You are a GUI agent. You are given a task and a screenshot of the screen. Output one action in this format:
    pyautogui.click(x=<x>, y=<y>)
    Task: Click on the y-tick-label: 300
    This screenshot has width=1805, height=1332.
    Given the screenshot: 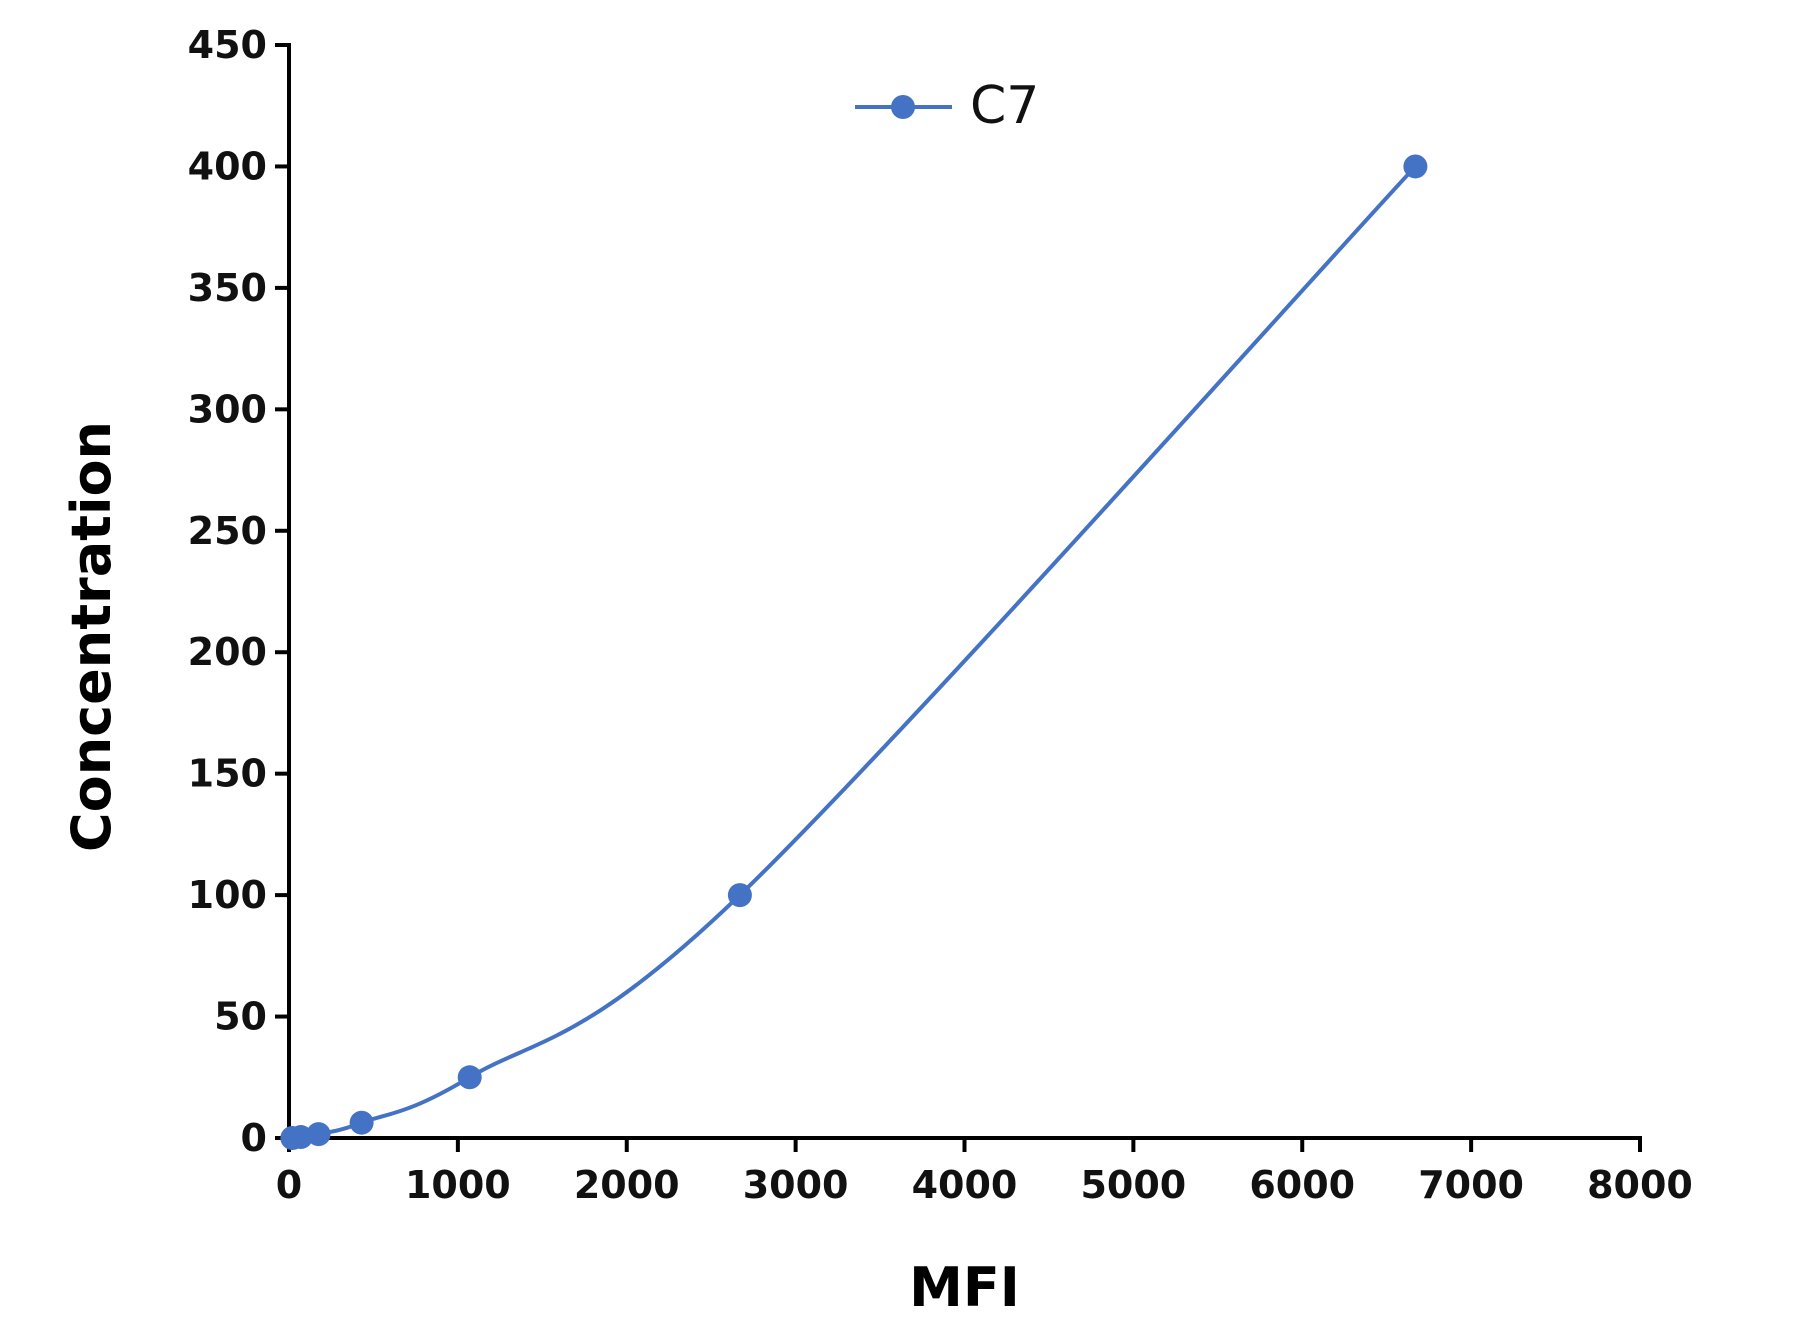 What is the action you would take?
    pyautogui.click(x=227, y=409)
    